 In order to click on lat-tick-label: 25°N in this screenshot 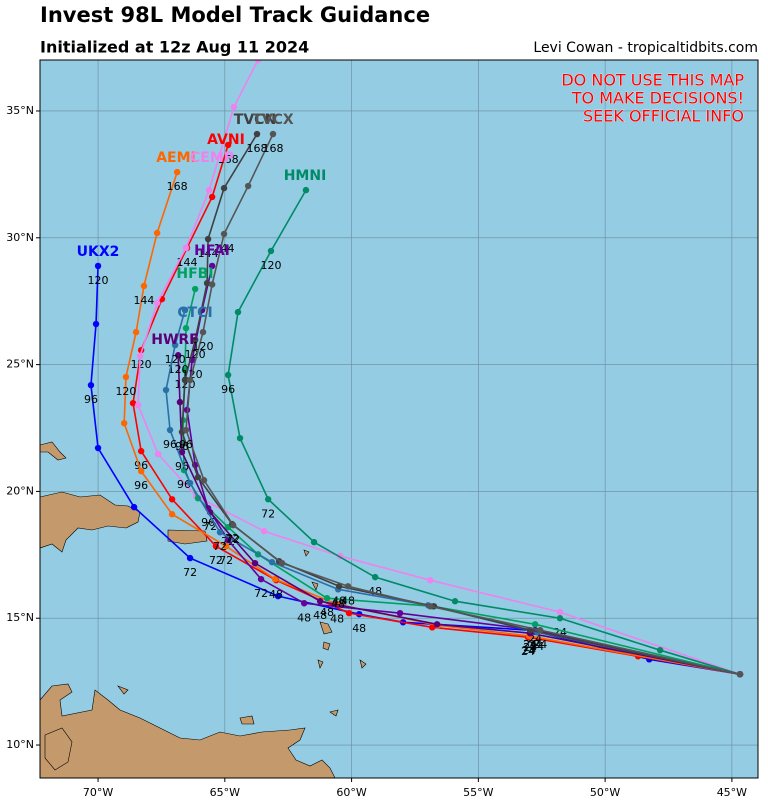, I will do `click(20, 364)`.